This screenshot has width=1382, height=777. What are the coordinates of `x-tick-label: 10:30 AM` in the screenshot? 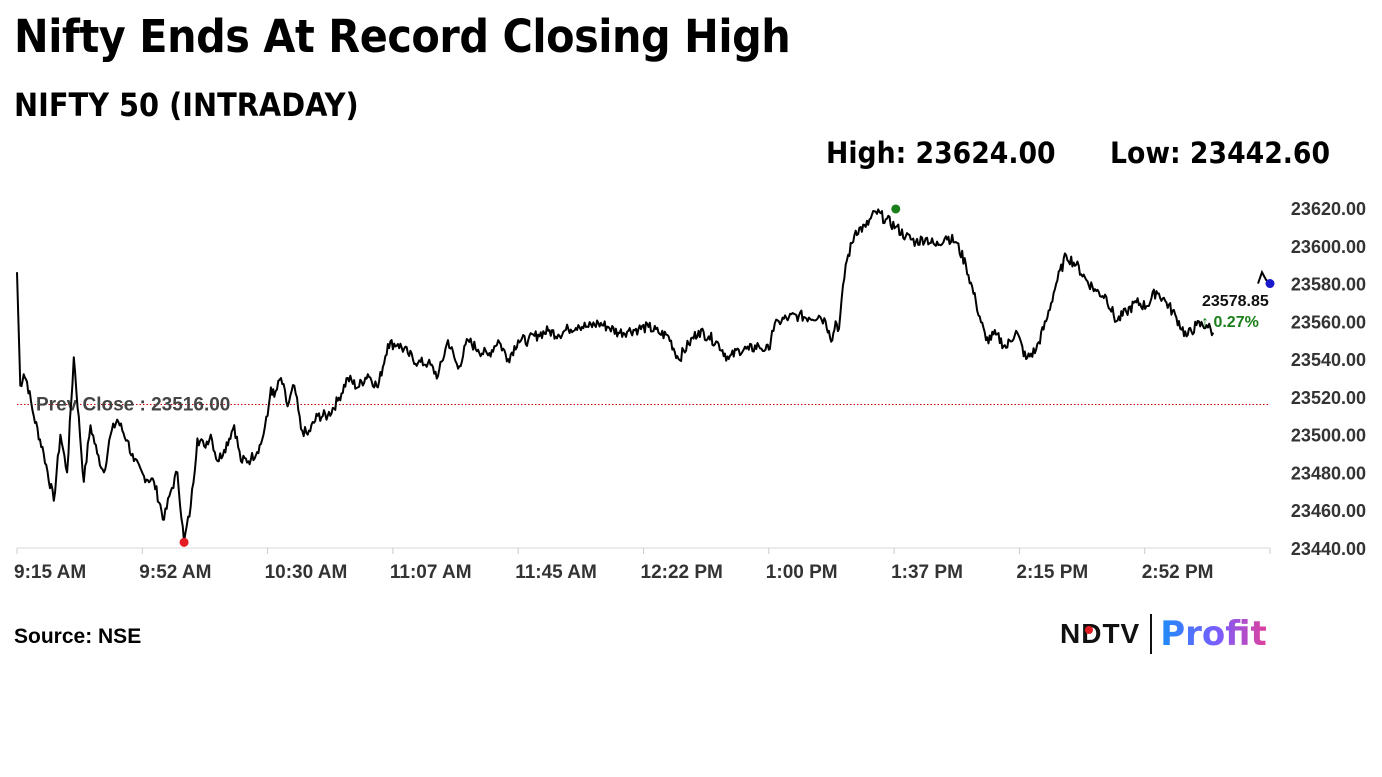 It's located at (306, 572).